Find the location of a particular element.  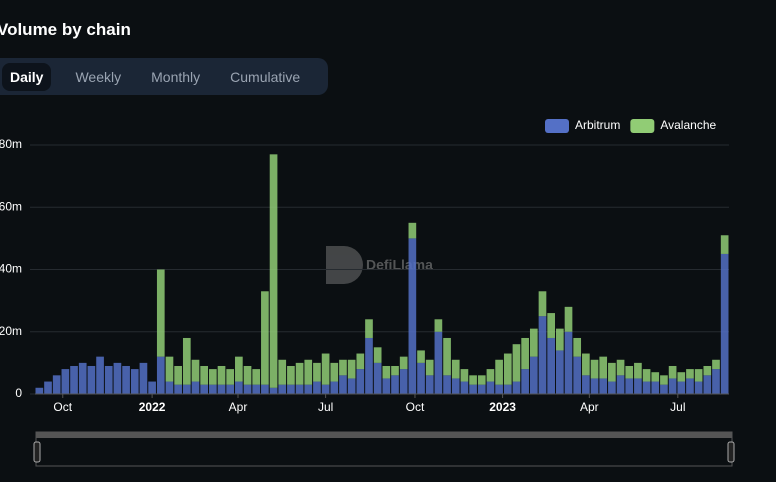

tab: Weekly is located at coordinates (98, 77).